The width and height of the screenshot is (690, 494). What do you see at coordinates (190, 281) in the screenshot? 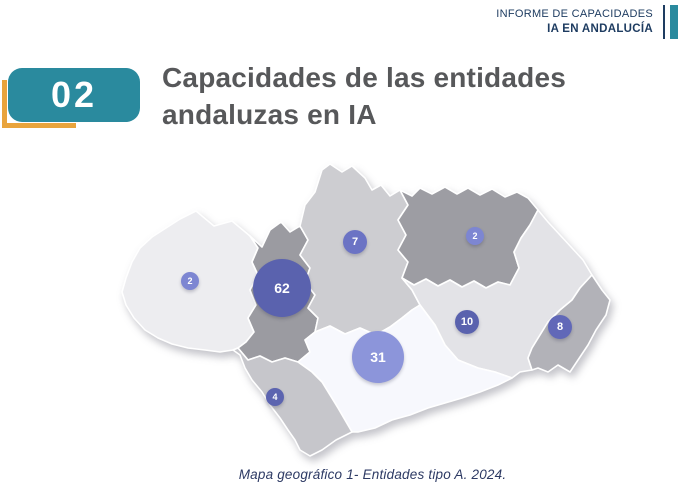
I see `bubble-huelva: 2` at bounding box center [190, 281].